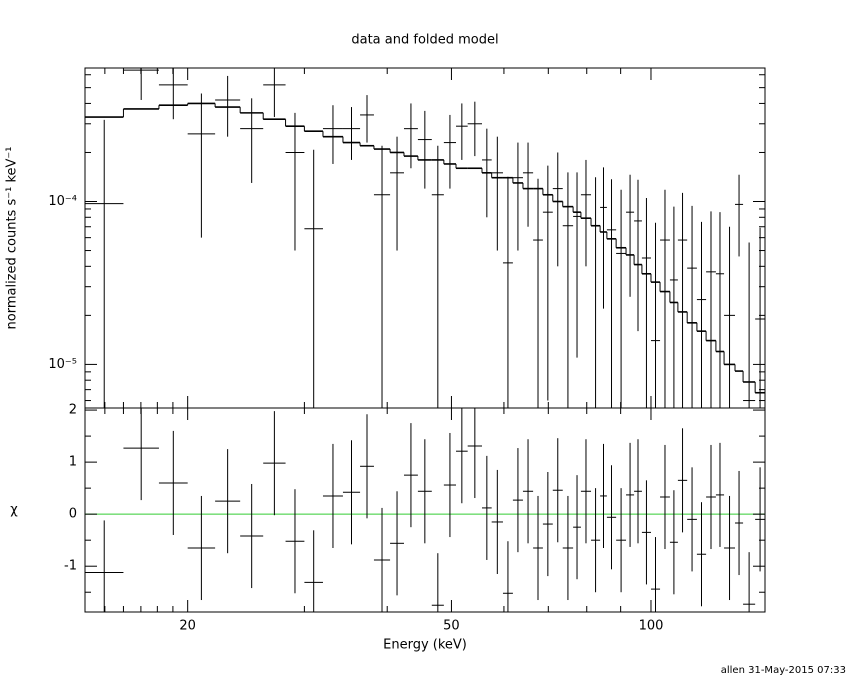 Image resolution: width=850 pixels, height=680 pixels. I want to click on y-tick-label: 1, so click(73, 462).